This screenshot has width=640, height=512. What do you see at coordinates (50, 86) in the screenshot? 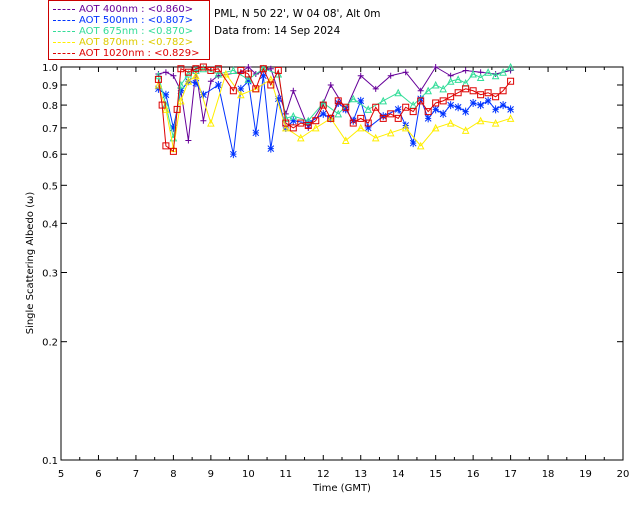
I see `y-tick-label: 0.9` at bounding box center [50, 86].